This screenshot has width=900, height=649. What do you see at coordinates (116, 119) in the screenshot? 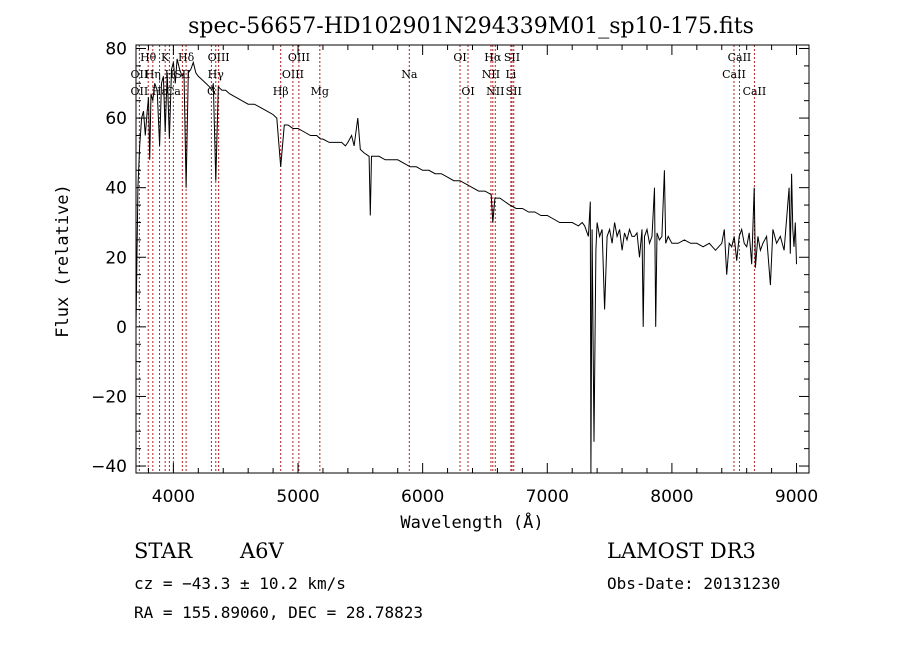
I see `y-tick-label: 60` at bounding box center [116, 119].